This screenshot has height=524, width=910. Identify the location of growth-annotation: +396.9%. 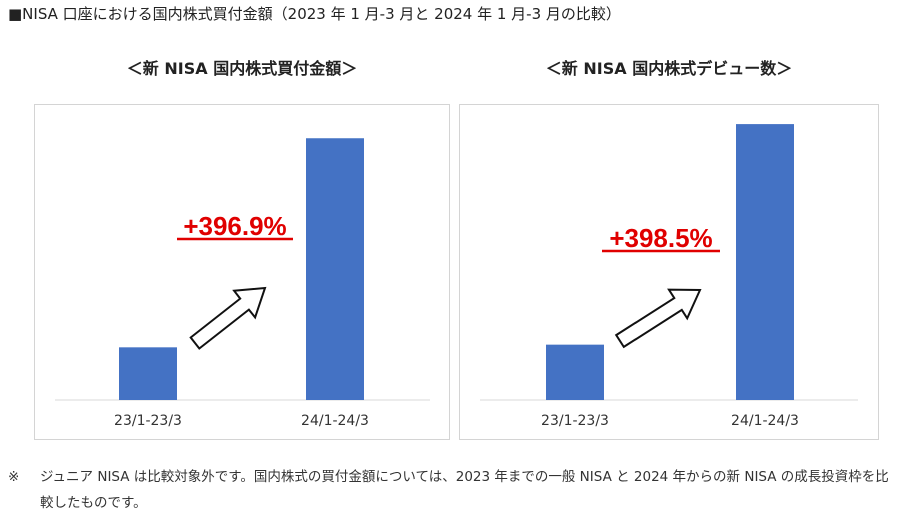
(234, 226).